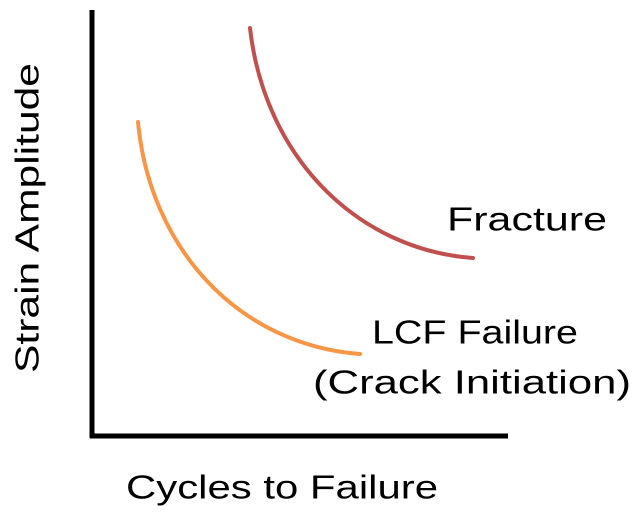 The width and height of the screenshot is (641, 518). I want to click on curve-label: Fracture, so click(527, 219).